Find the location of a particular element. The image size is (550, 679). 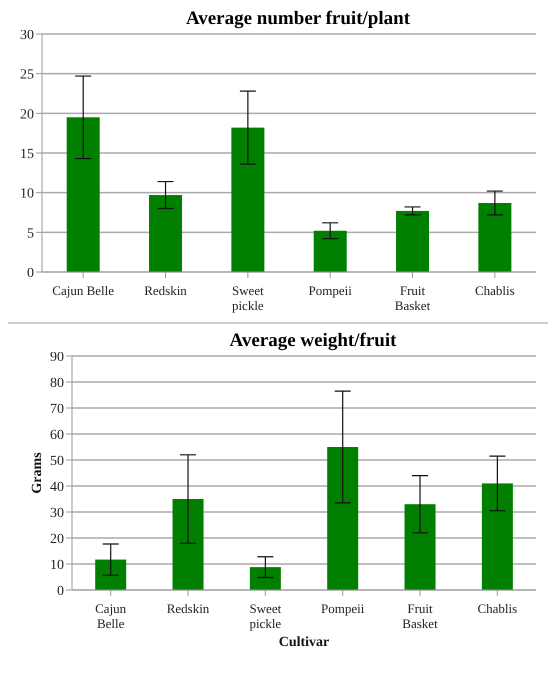

chart-title: Average weight/fruit is located at coordinates (313, 341).